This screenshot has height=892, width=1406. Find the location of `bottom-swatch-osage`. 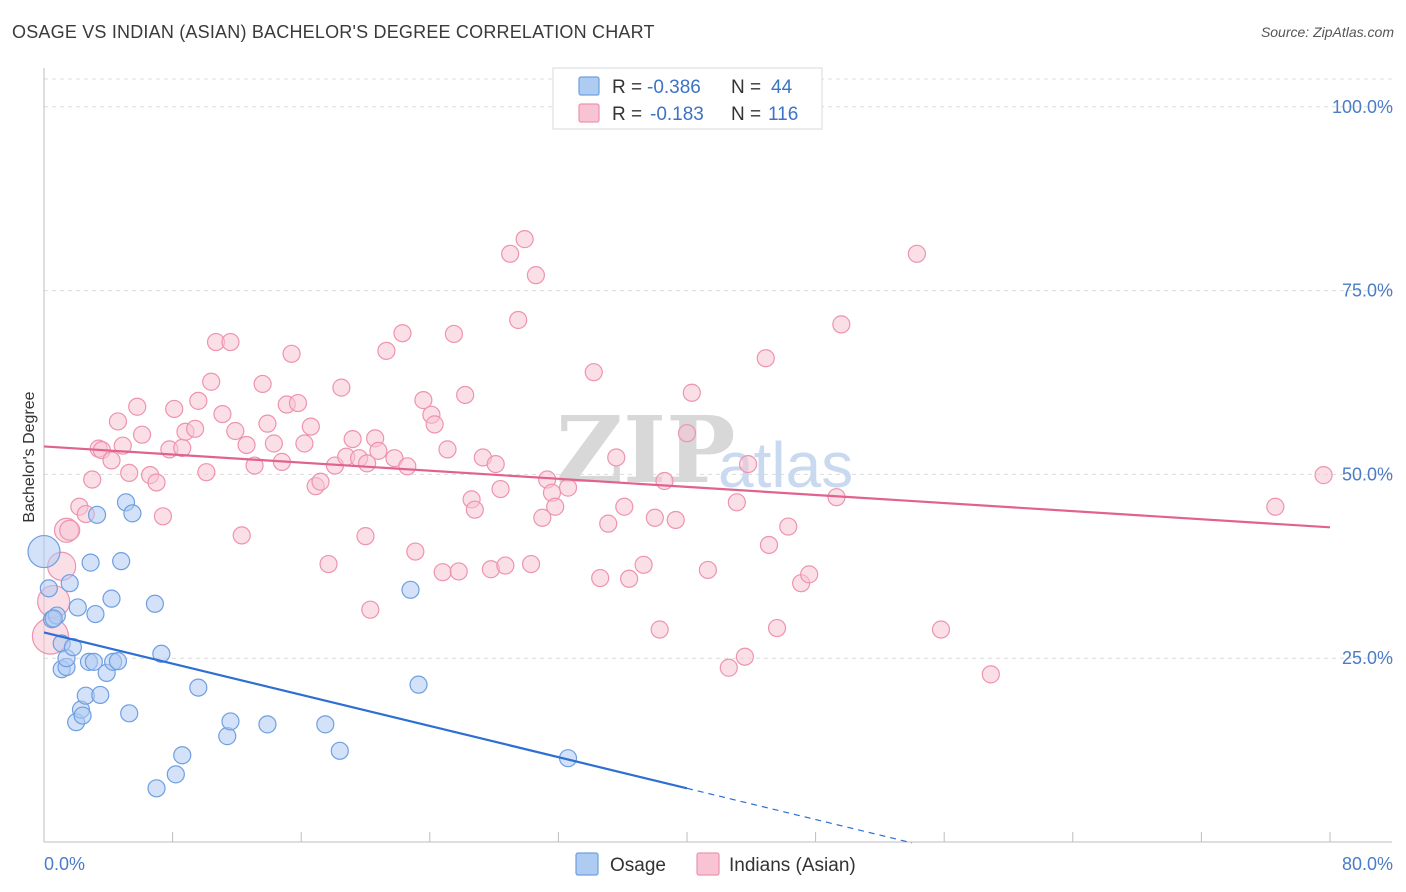

bottom-swatch-osage is located at coordinates (587, 864).